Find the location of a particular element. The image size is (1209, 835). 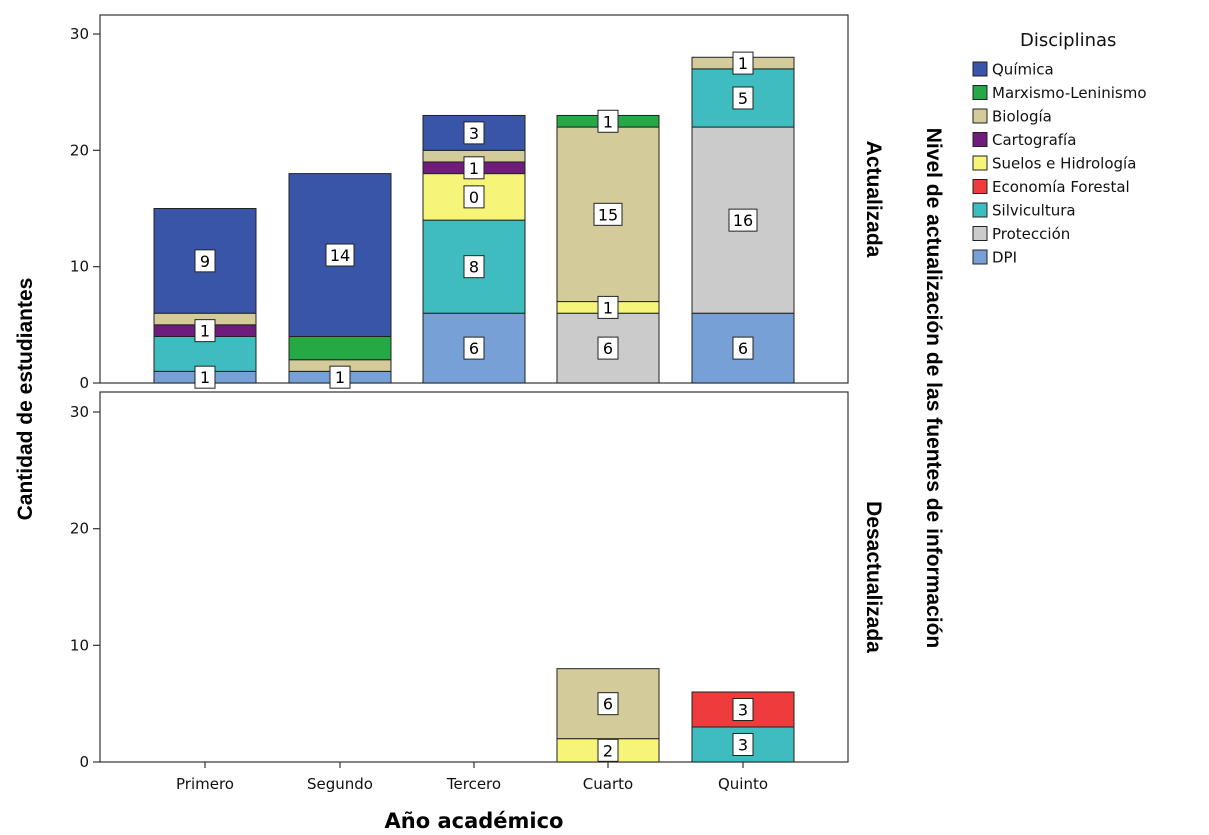

legend-item-biologia: Biología is located at coordinates (1012, 117).